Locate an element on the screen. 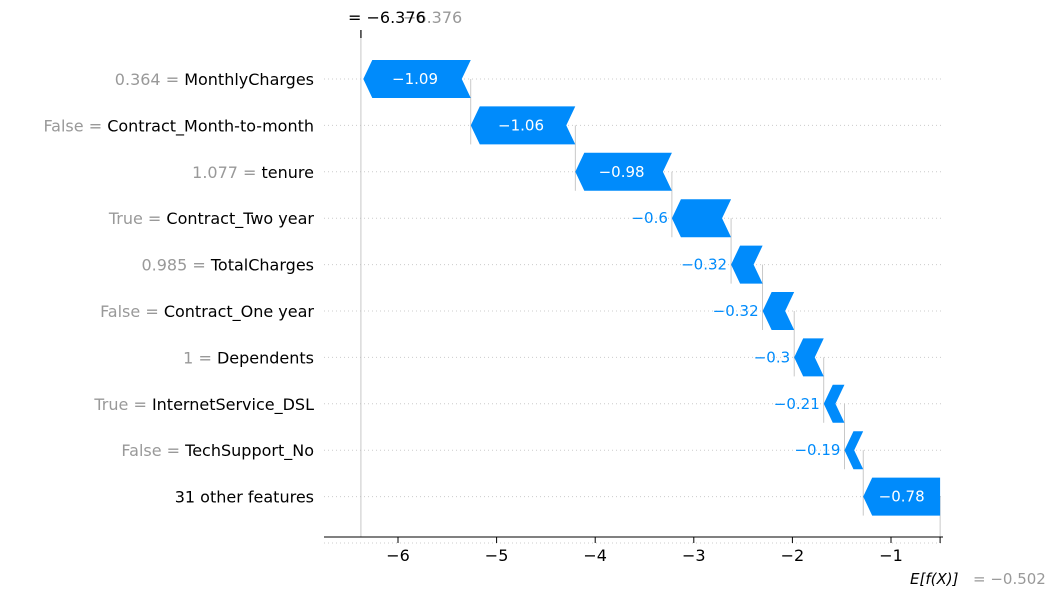  feature-name: 31 other features is located at coordinates (244, 497).